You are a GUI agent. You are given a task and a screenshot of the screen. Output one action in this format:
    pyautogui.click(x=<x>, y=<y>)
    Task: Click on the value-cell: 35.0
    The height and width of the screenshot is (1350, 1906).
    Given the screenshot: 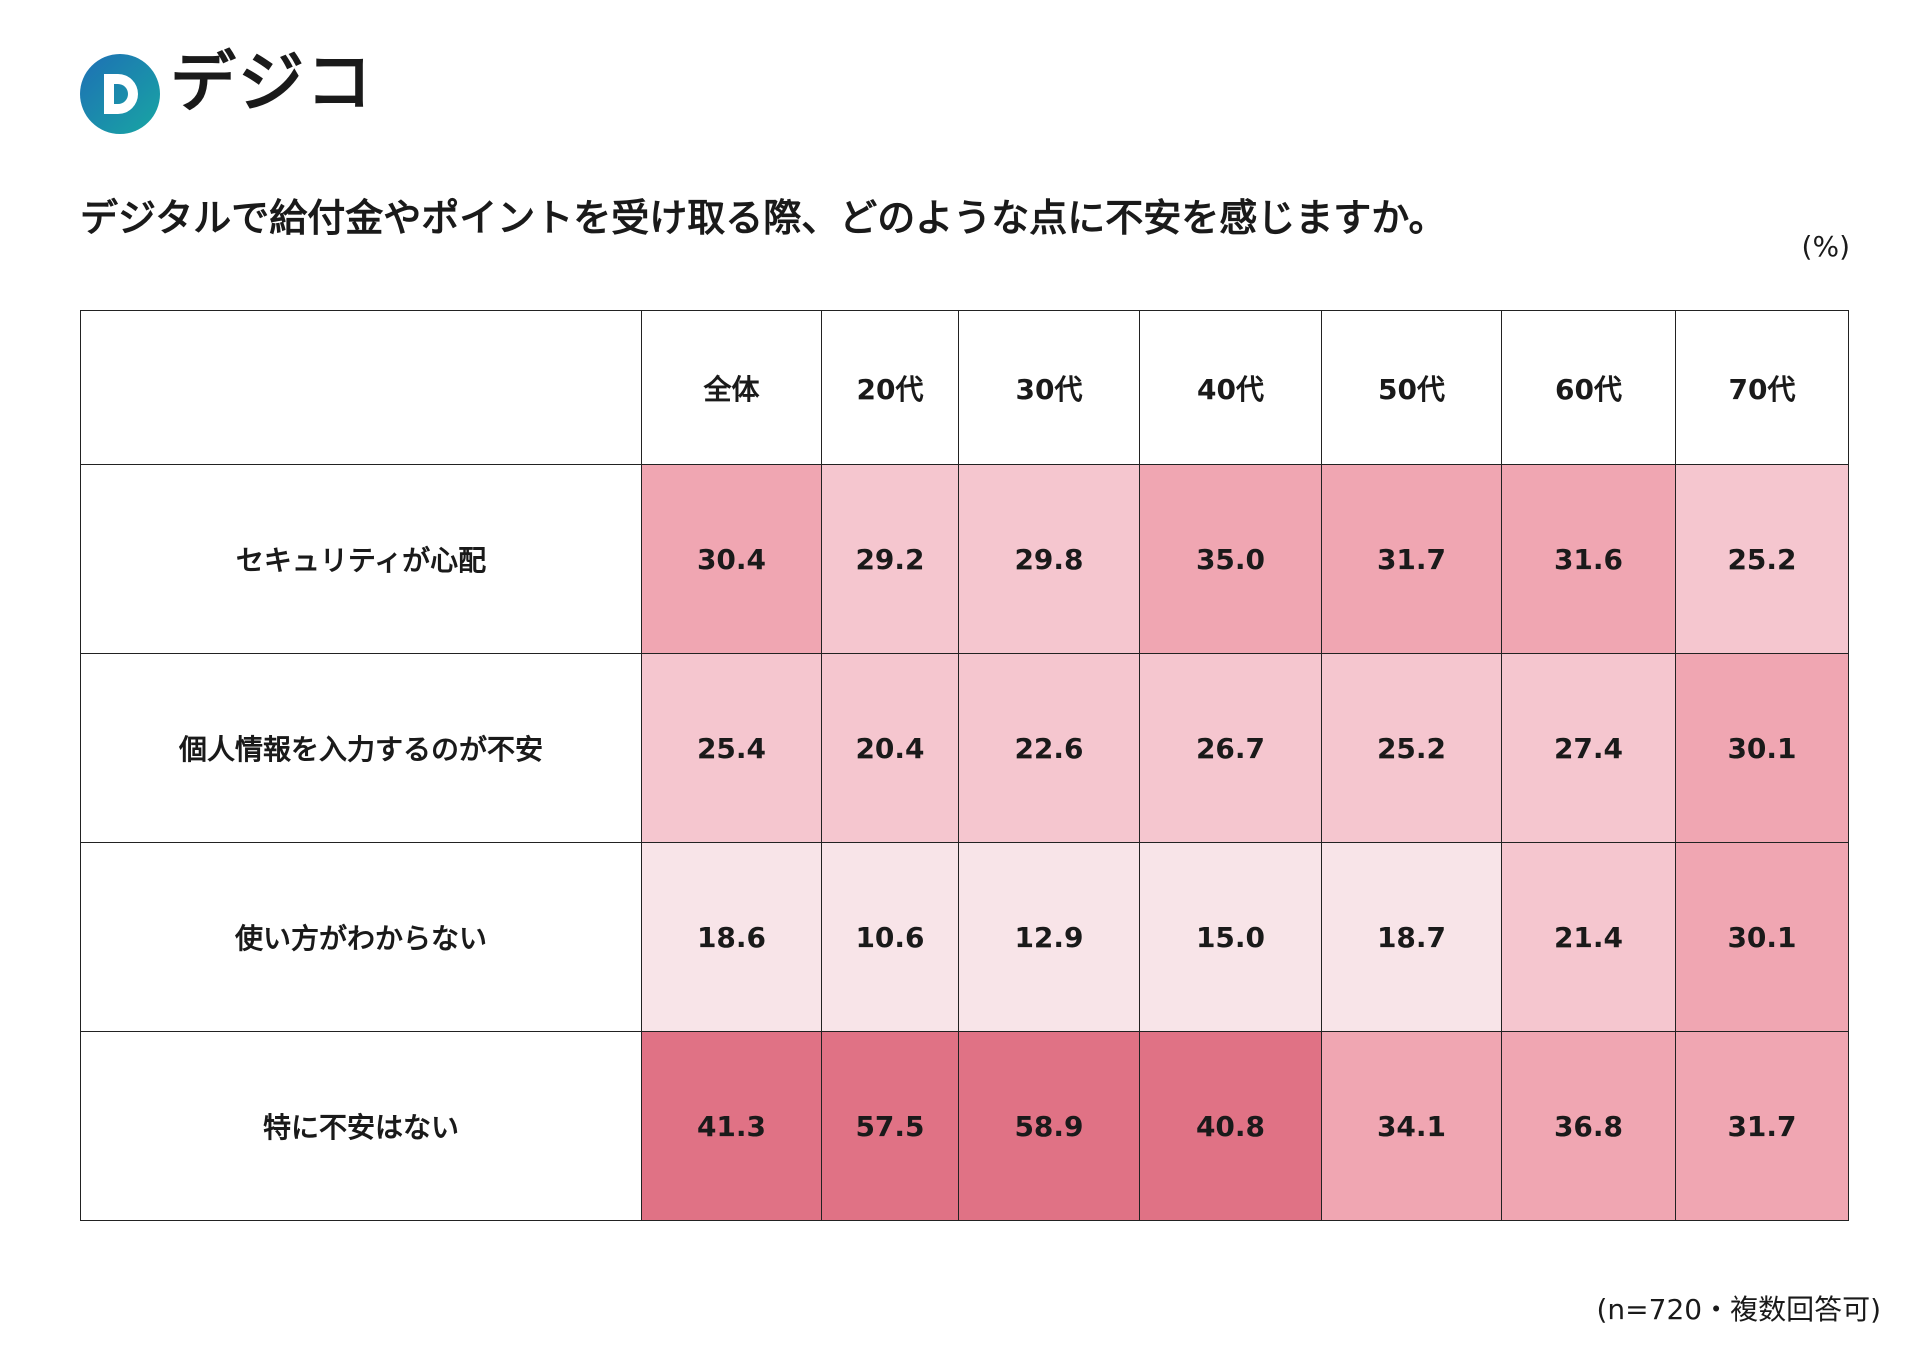 What is the action you would take?
    pyautogui.click(x=1230, y=559)
    